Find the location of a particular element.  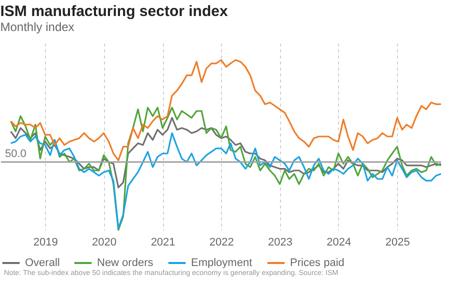

legend-label: Overall is located at coordinates (42, 263).